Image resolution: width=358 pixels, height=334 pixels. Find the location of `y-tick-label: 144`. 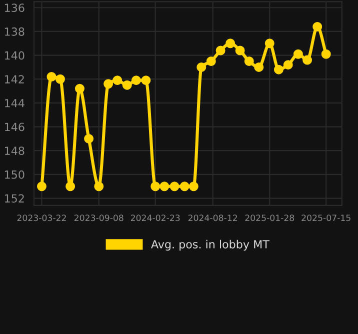

y-tick-label: 144 is located at coordinates (14, 103).